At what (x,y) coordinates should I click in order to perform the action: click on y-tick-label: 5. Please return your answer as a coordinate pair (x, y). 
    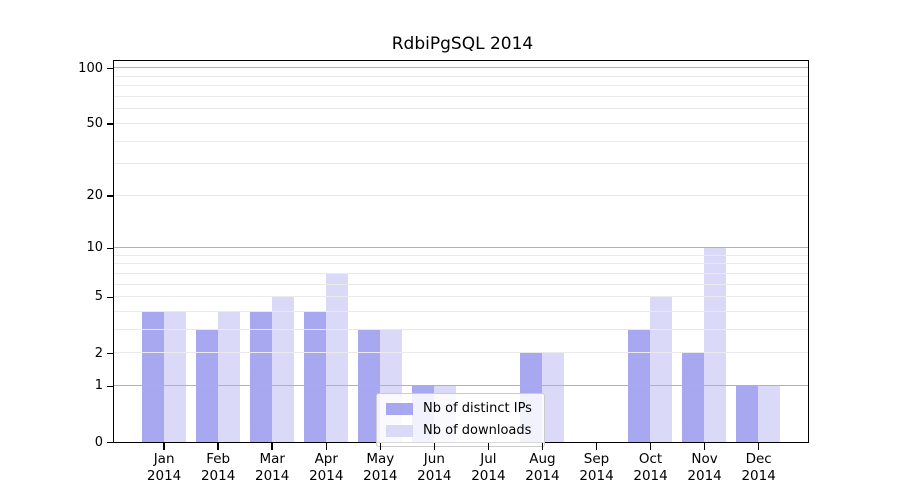
    Looking at the image, I should click on (98, 297).